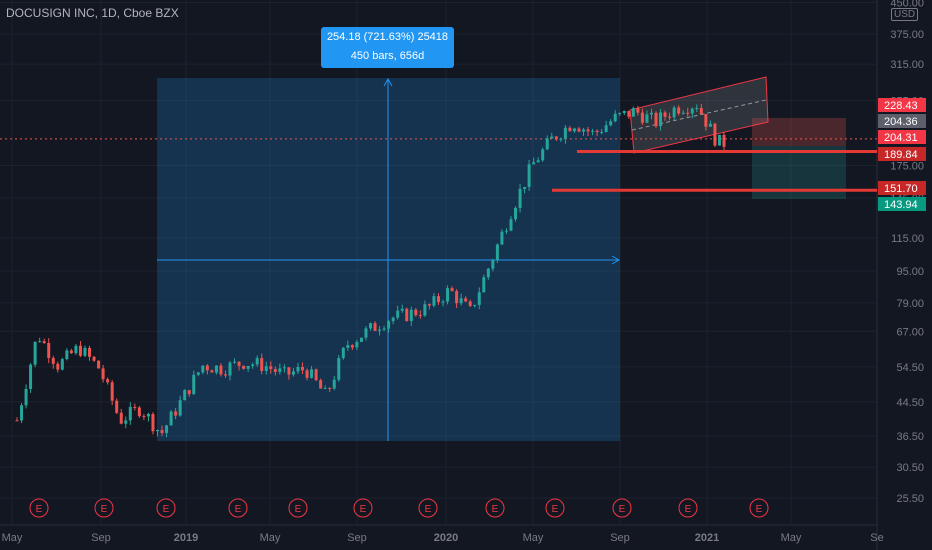 Image resolution: width=932 pixels, height=550 pixels. I want to click on price-label: 204.31, so click(901, 138).